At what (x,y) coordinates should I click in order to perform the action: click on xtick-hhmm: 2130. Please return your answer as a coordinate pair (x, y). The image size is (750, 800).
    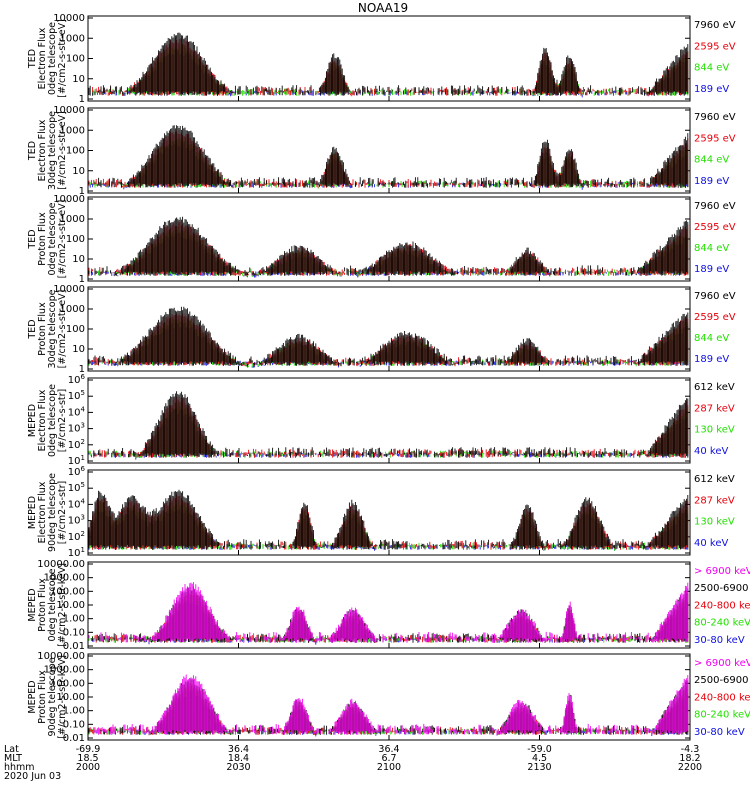
    Looking at the image, I should click on (539, 767).